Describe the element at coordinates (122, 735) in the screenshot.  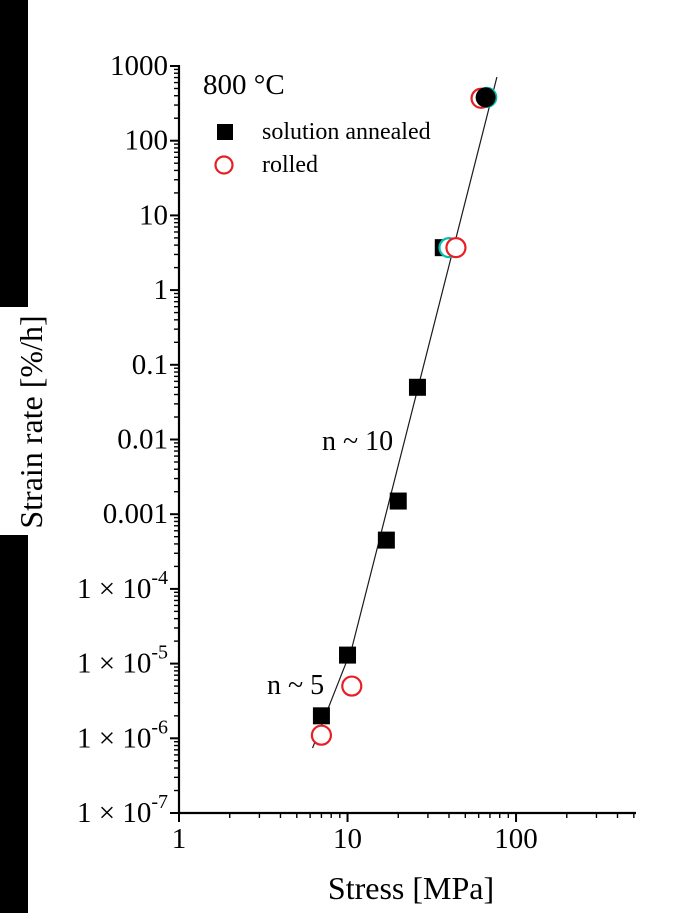
I see `y-axis-tick-label: 1 × 10⁻⁶` at that location.